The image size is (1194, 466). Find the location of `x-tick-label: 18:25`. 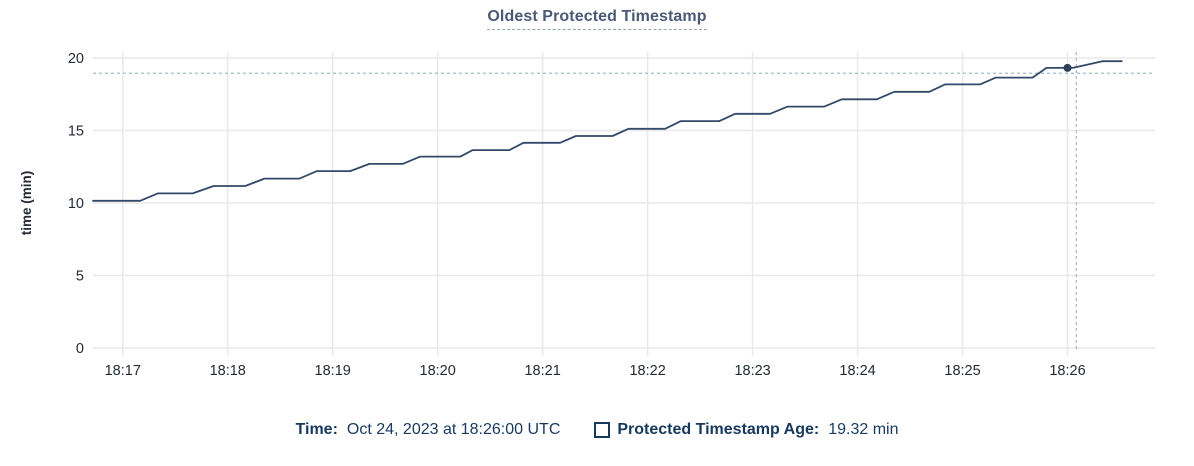

x-tick-label: 18:25 is located at coordinates (962, 371).